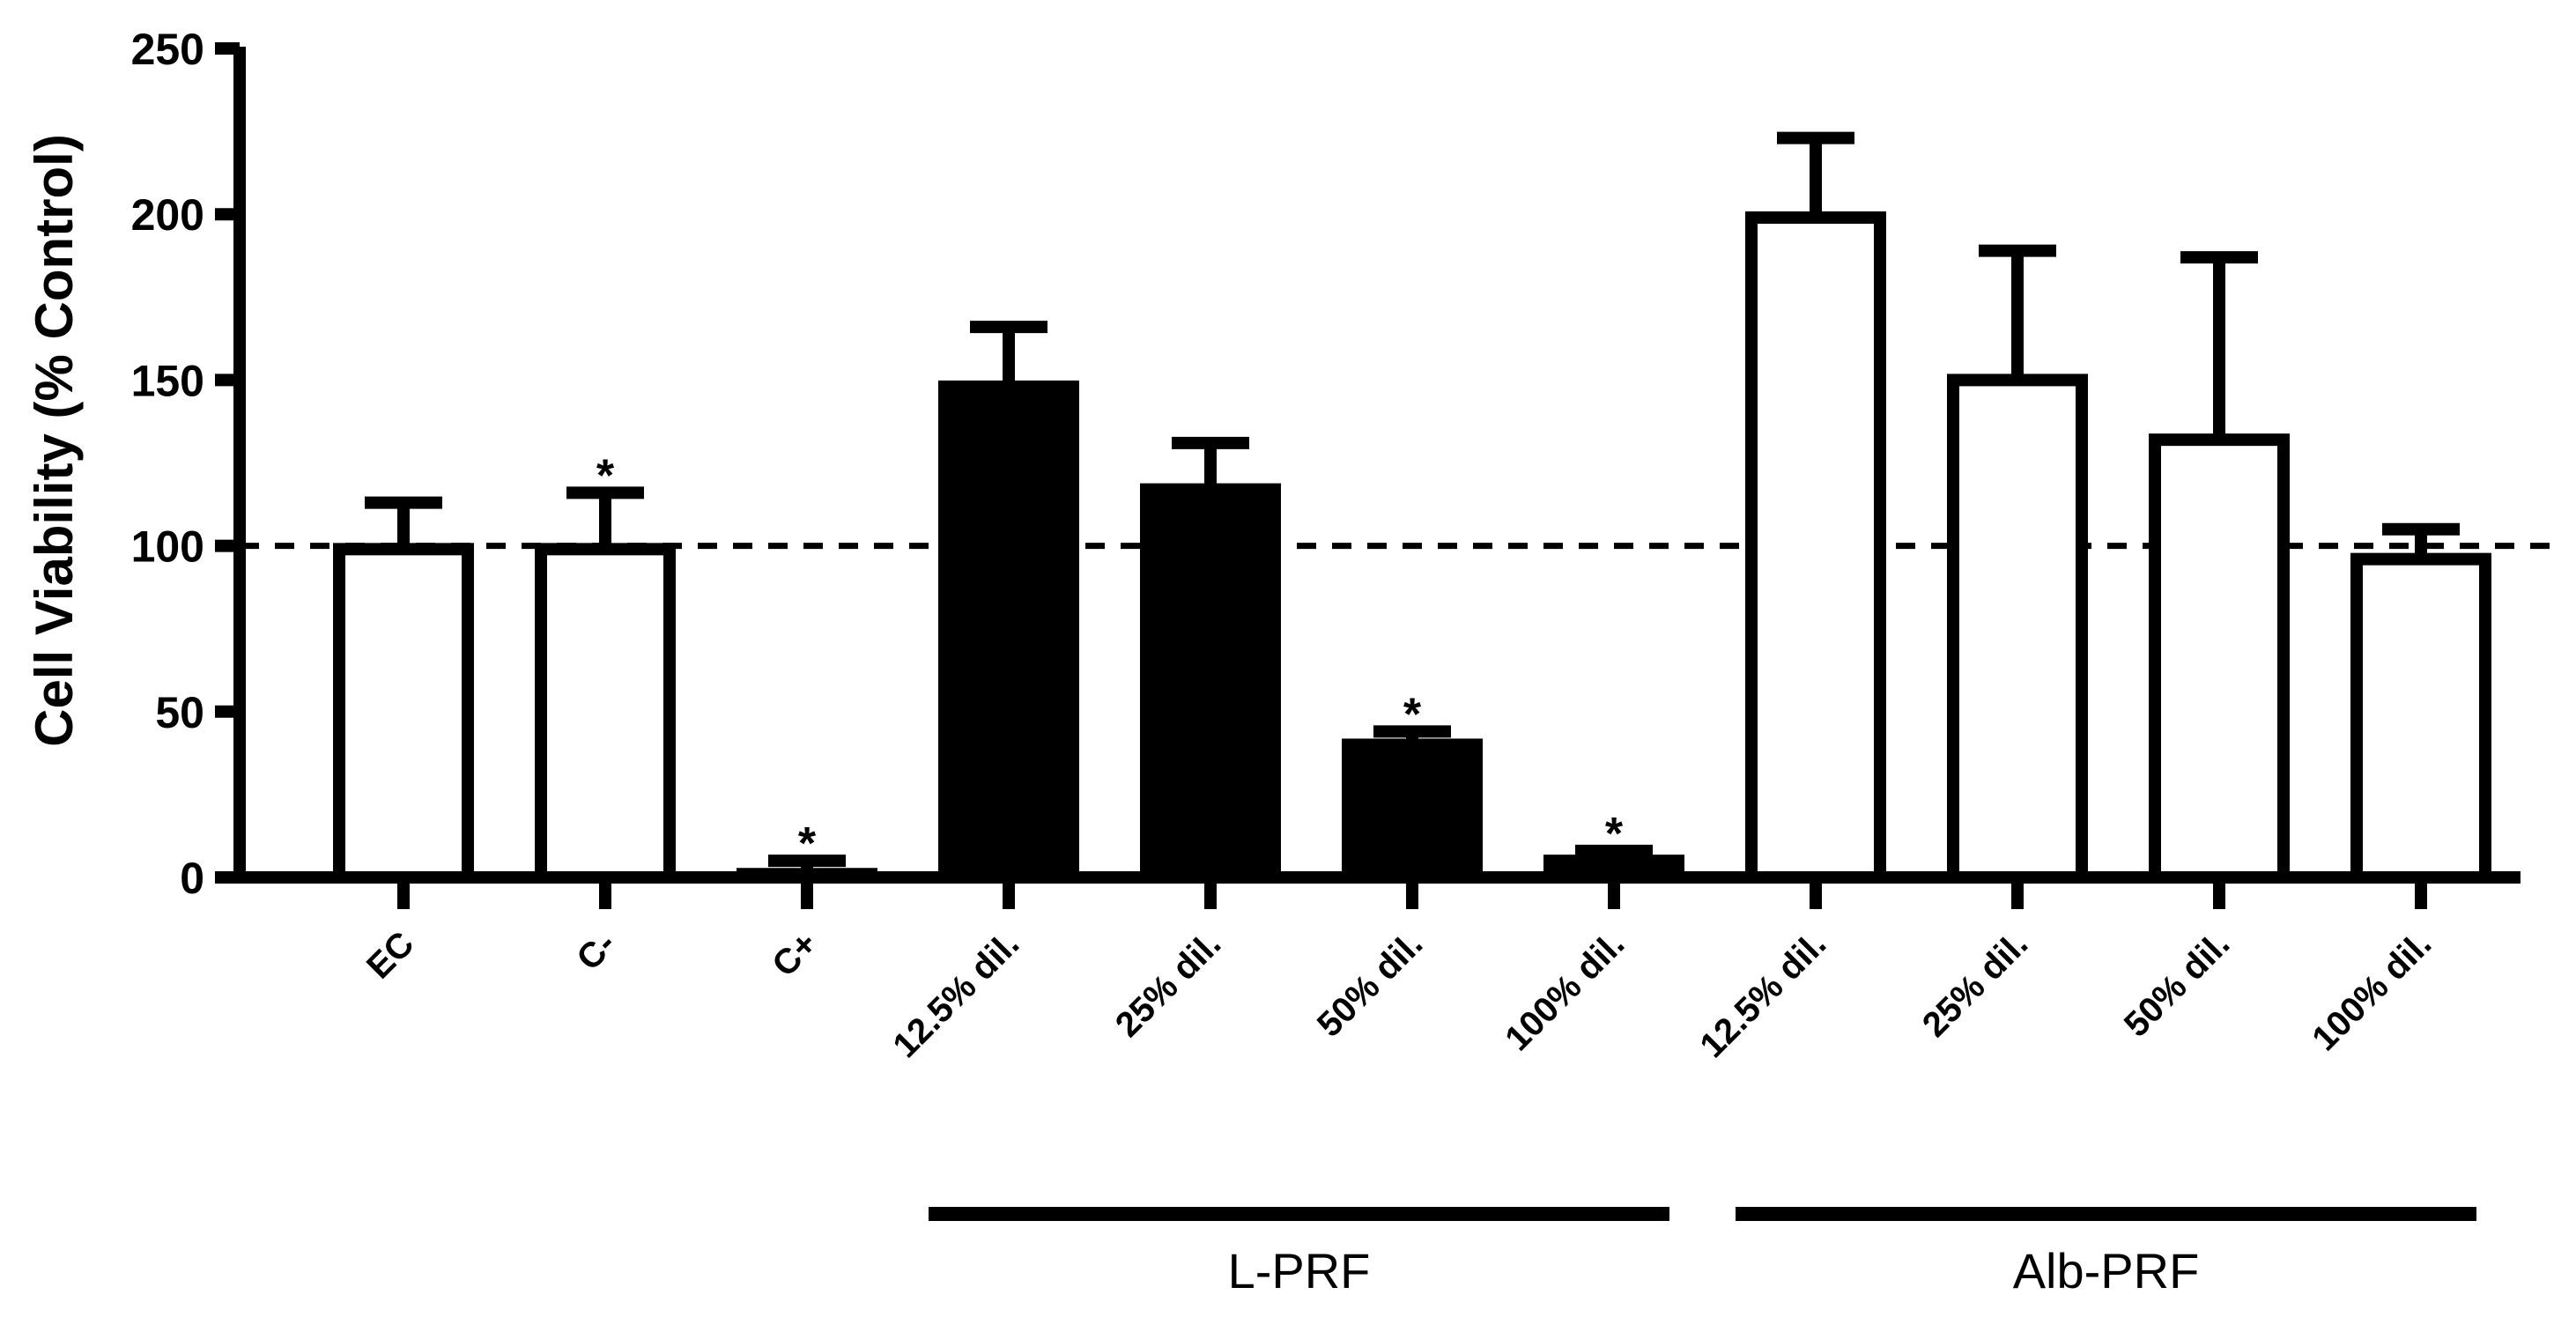 The height and width of the screenshot is (1317, 2576). I want to click on significance-mark-5: *, so click(1413, 714).